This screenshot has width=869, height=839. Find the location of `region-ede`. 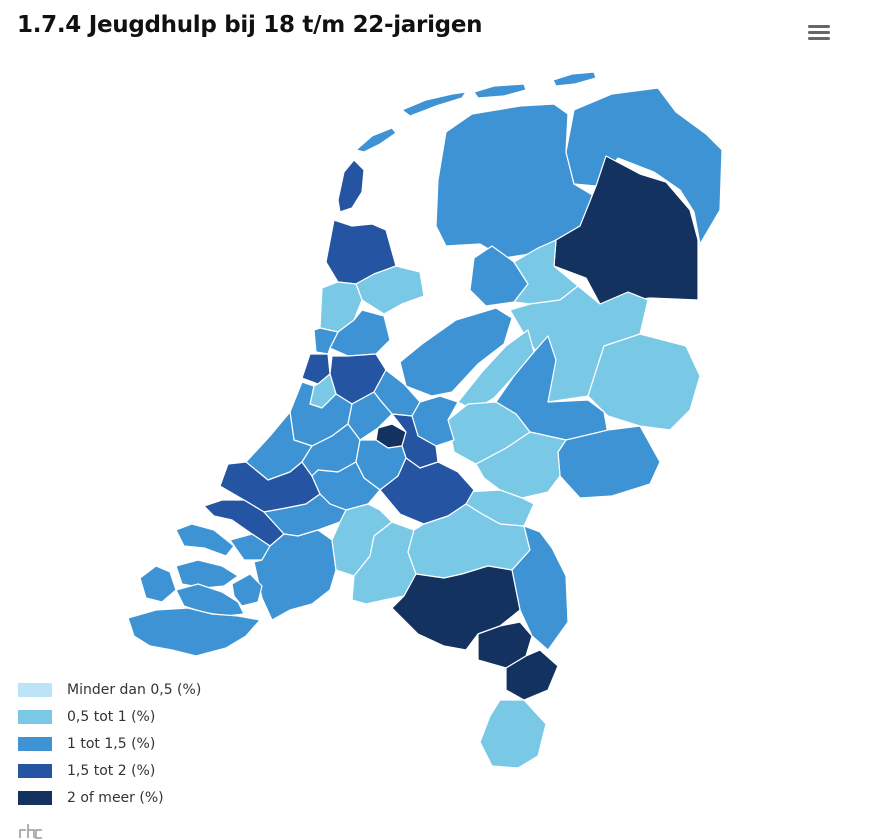

region-ede is located at coordinates (489, 433).